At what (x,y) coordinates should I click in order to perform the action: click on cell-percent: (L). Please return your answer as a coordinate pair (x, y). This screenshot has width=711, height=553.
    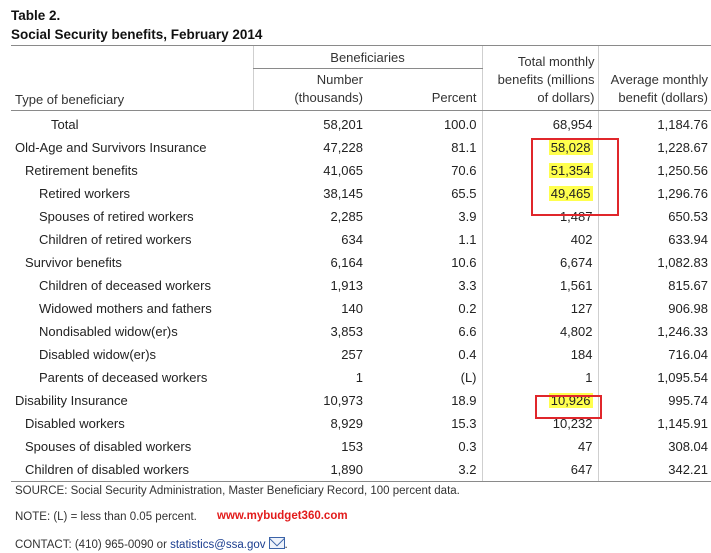
    Looking at the image, I should click on (468, 377).